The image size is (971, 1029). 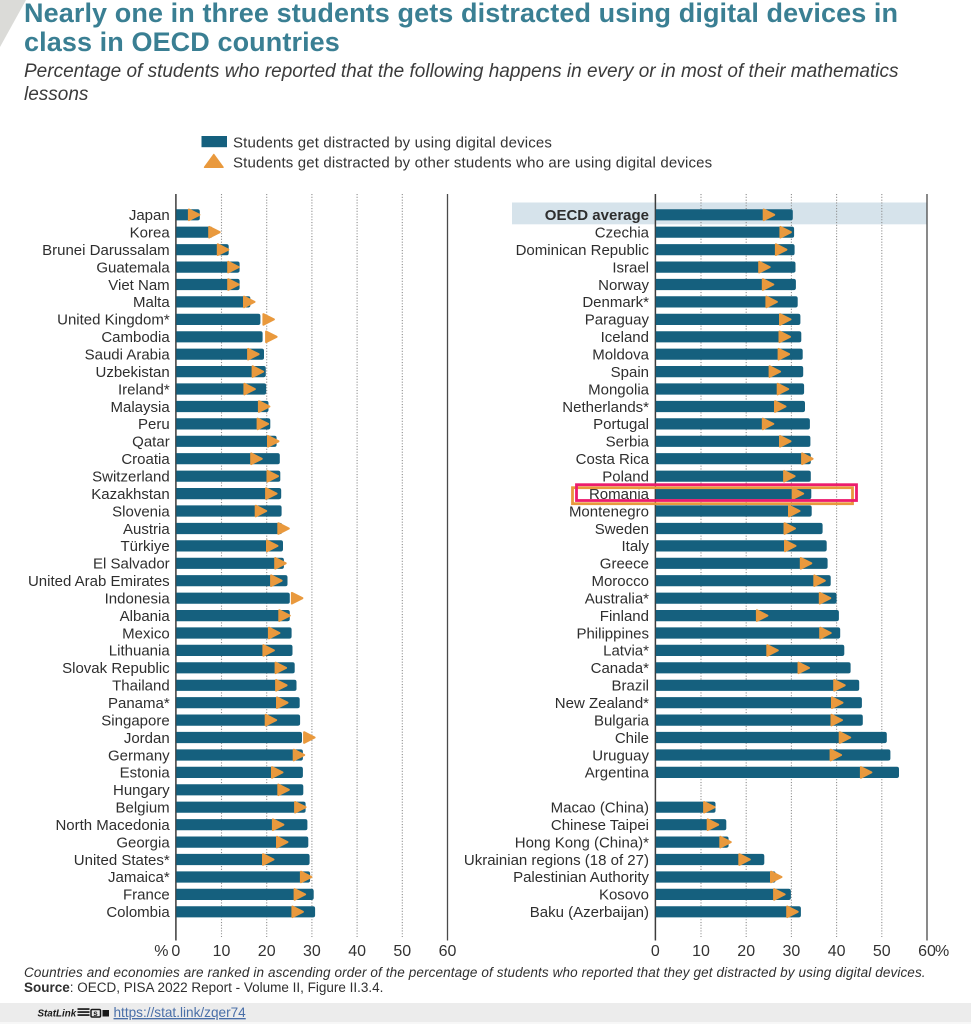 I want to click on svg-text: OECD average, so click(x=597, y=215).